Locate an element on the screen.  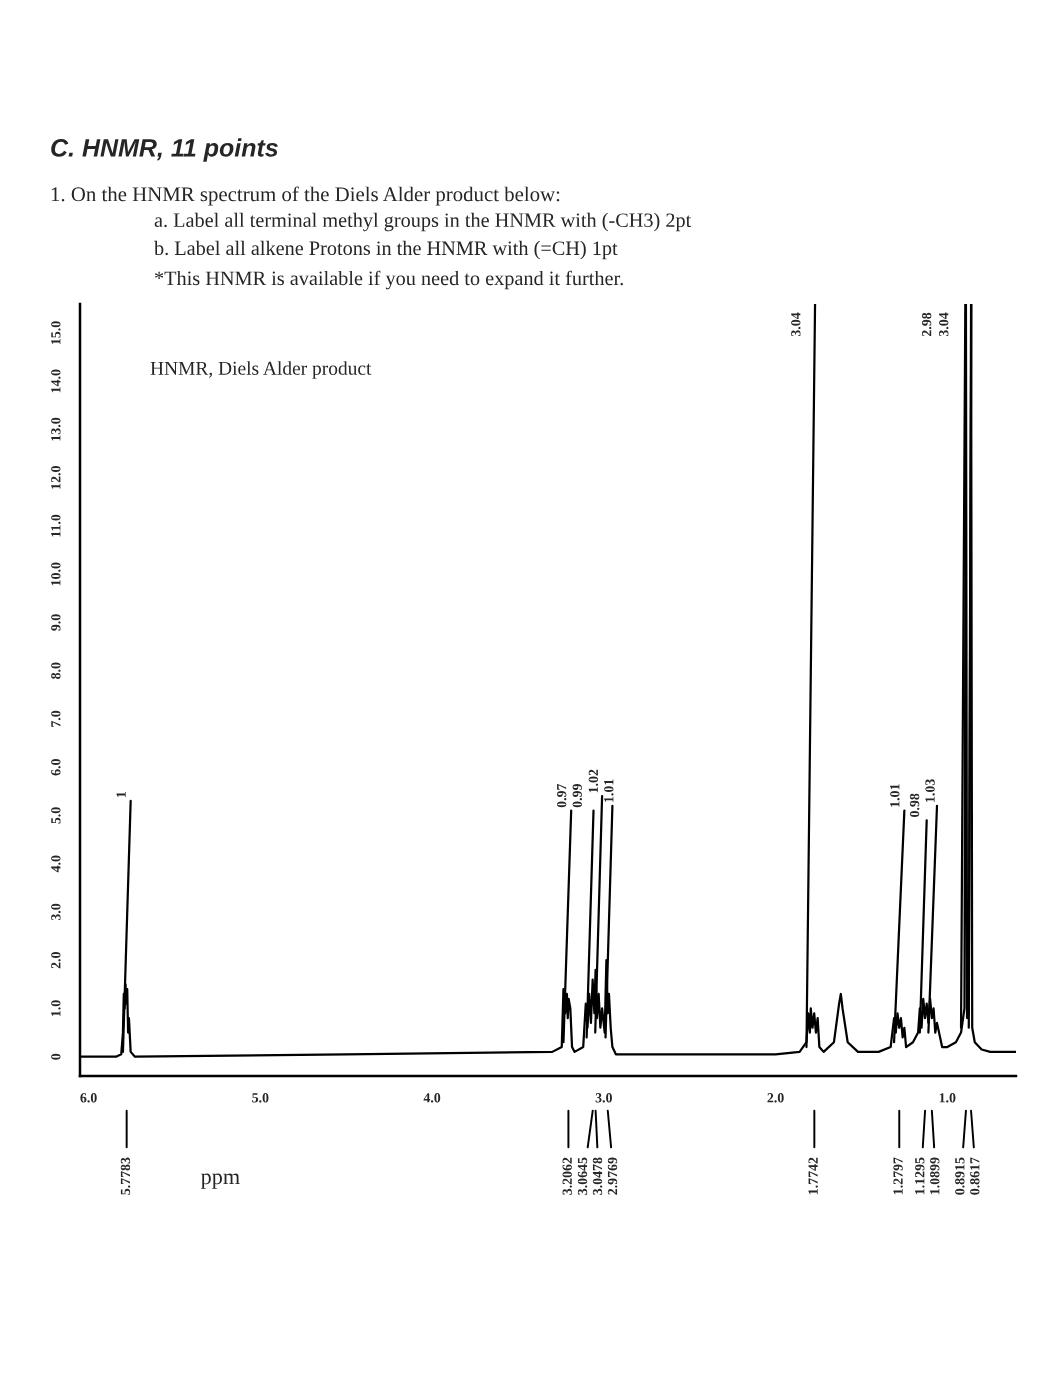
text: b. Label all alkene Protons in the HNMR with (=CH) 1pt is located at coordinates (386, 250).